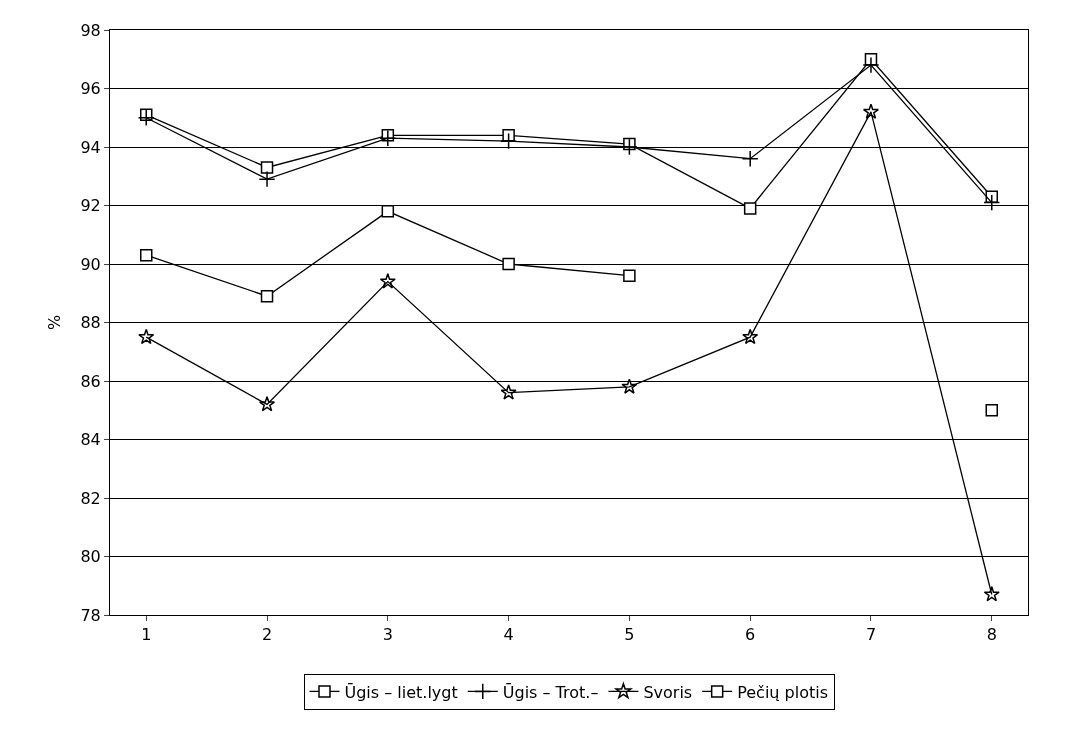 This screenshot has height=755, width=1068. I want to click on x-tick-label: 5, so click(629, 635).